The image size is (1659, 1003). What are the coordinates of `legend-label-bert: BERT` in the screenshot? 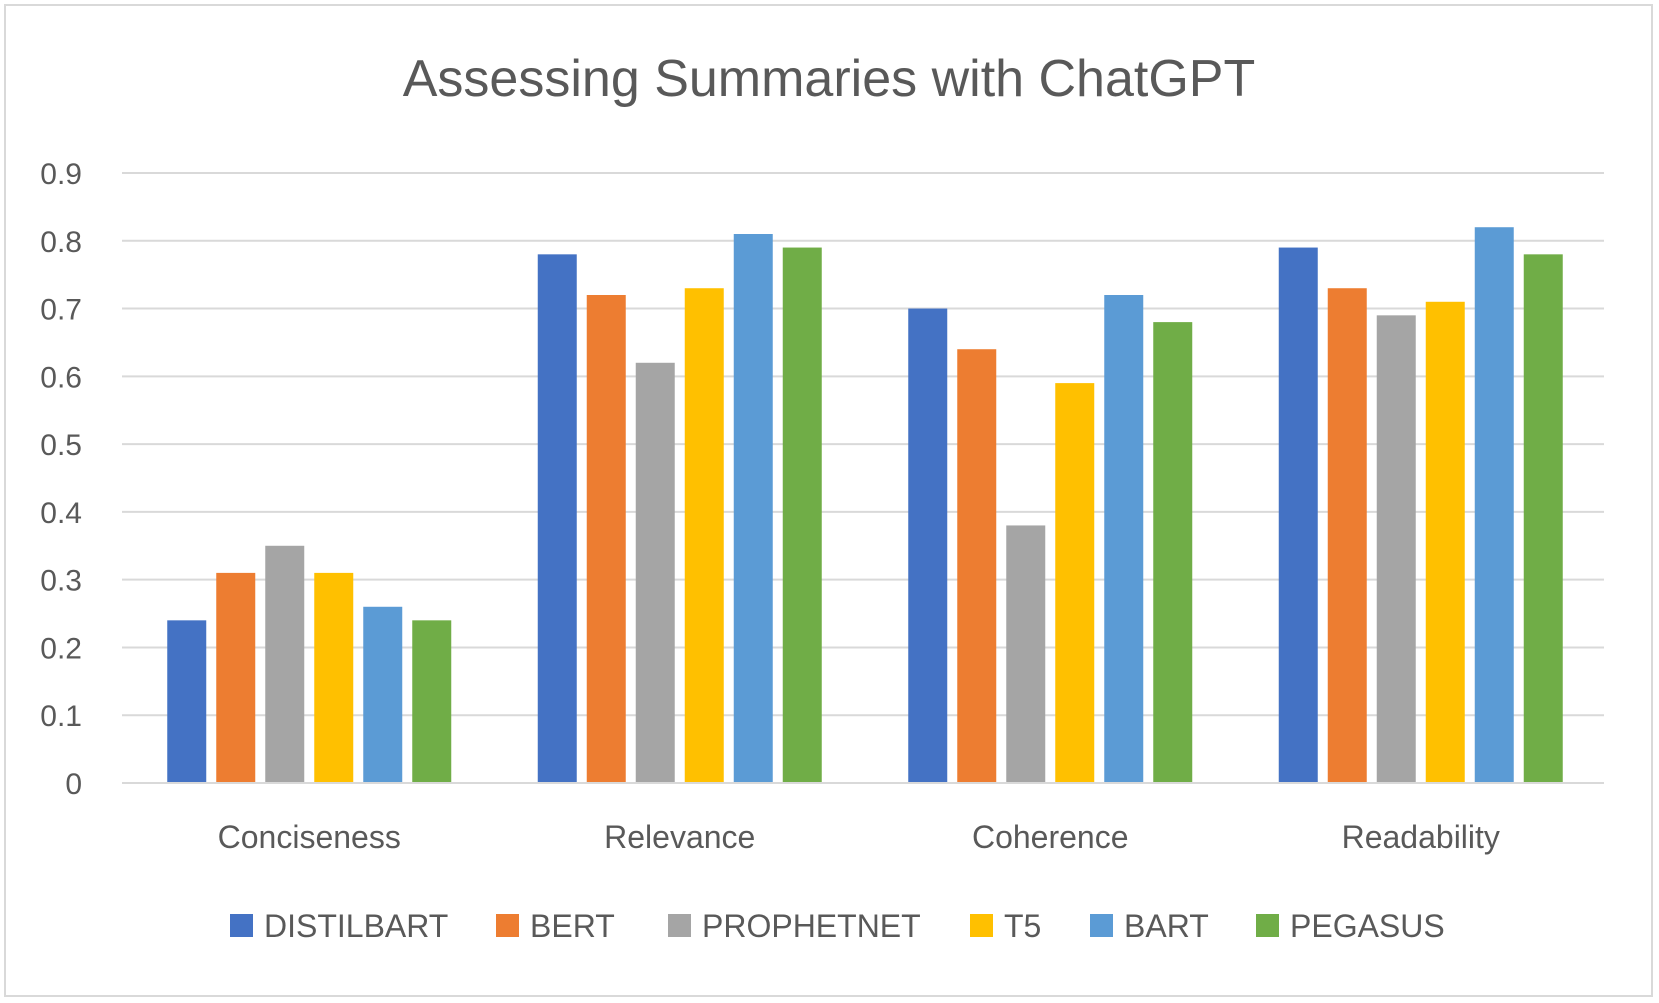 It's located at (572, 926).